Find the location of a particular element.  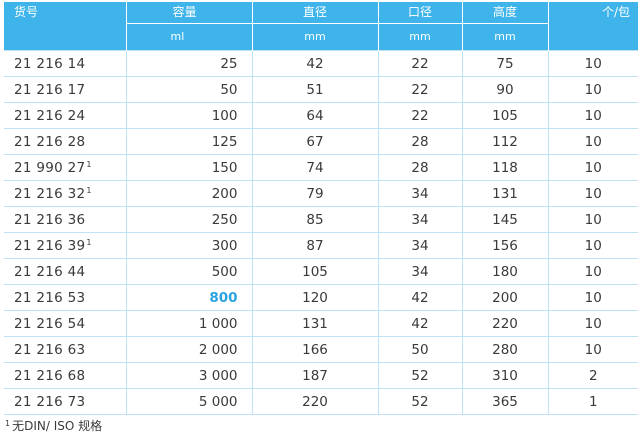

cell-height: 156 is located at coordinates (505, 245).